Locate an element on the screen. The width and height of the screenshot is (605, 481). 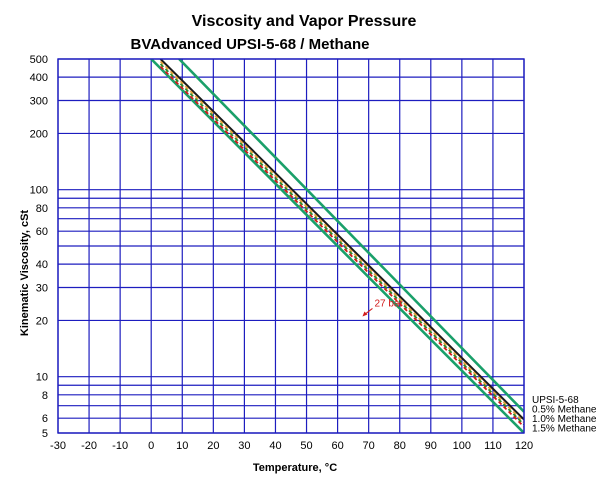
x-tick-label: 110 is located at coordinates (493, 446).